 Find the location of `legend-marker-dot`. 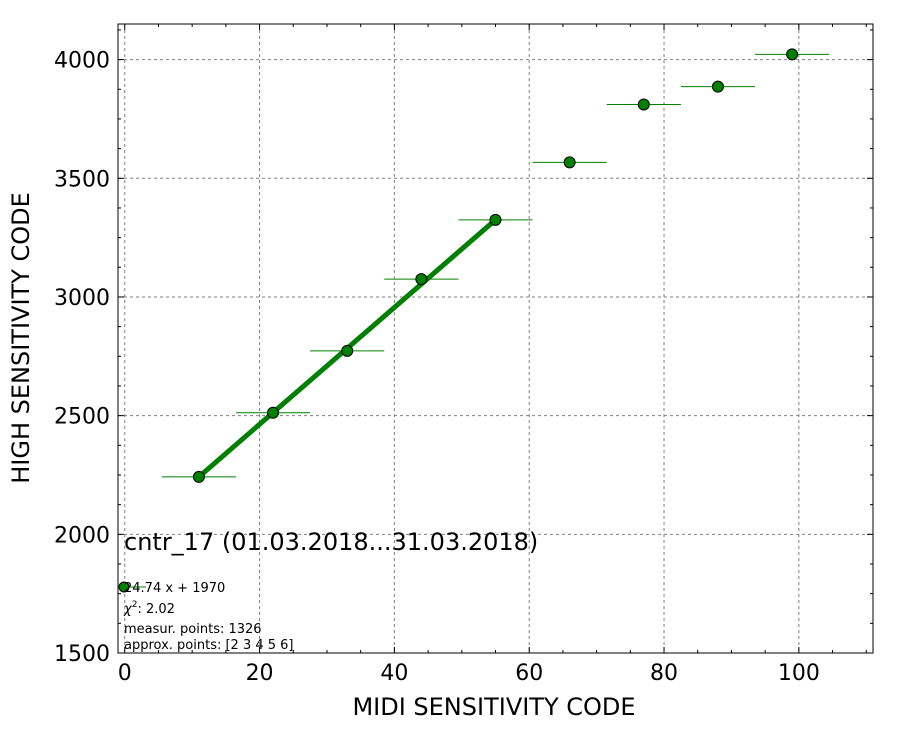

legend-marker-dot is located at coordinates (124, 587).